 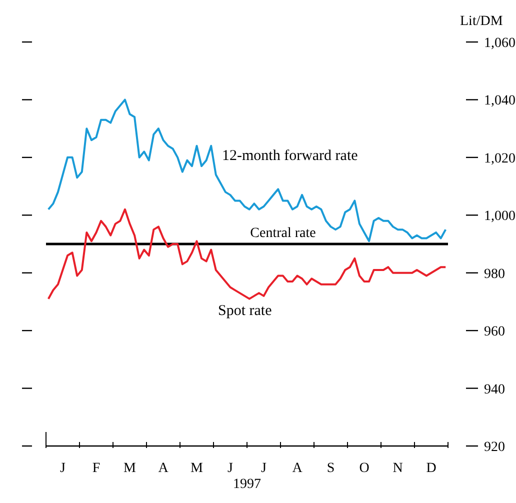 What do you see at coordinates (96, 468) in the screenshot?
I see `x-tick-label: F` at bounding box center [96, 468].